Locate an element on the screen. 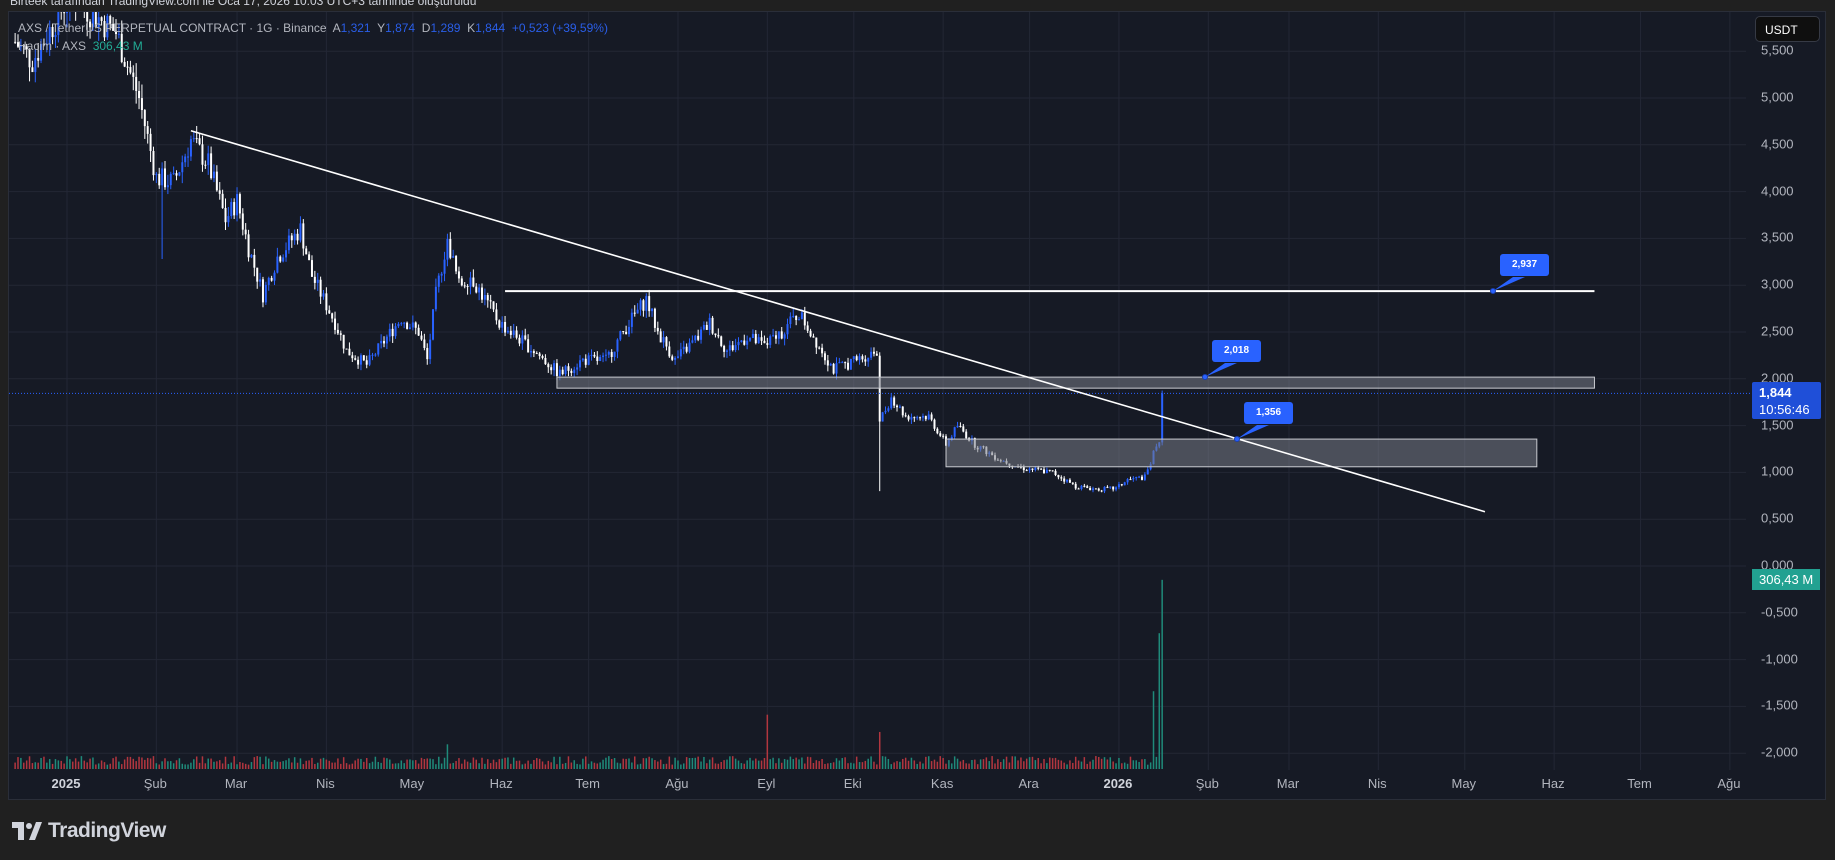 Image resolution: width=1835 pixels, height=860 pixels. price-callout-2937: 2,937 is located at coordinates (1524, 265).